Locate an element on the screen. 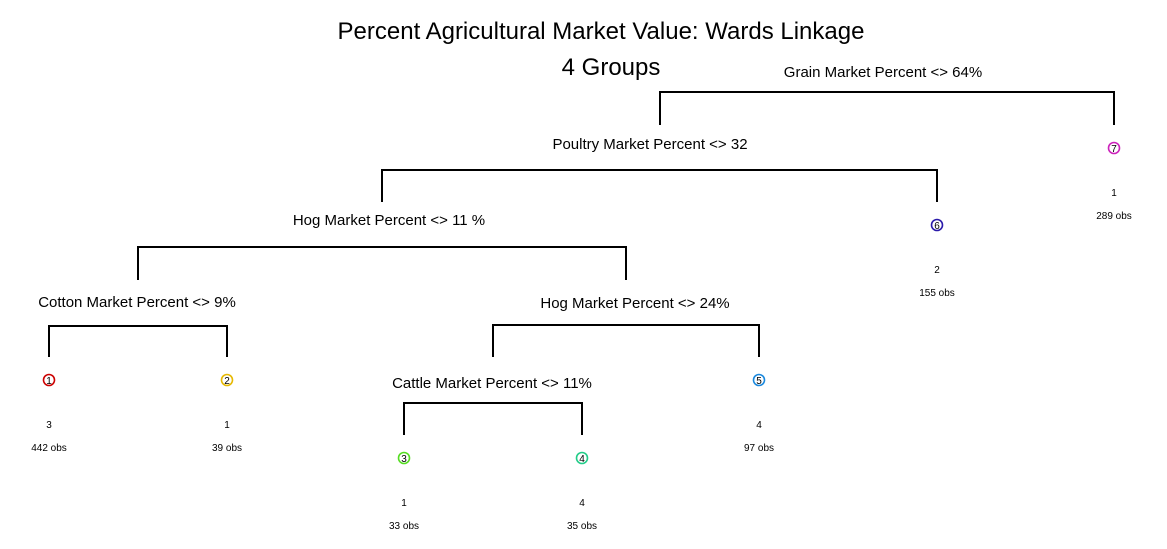 Image resolution: width=1167 pixels, height=549 pixels. leaf-obs-5: 97 obs is located at coordinates (759, 448).